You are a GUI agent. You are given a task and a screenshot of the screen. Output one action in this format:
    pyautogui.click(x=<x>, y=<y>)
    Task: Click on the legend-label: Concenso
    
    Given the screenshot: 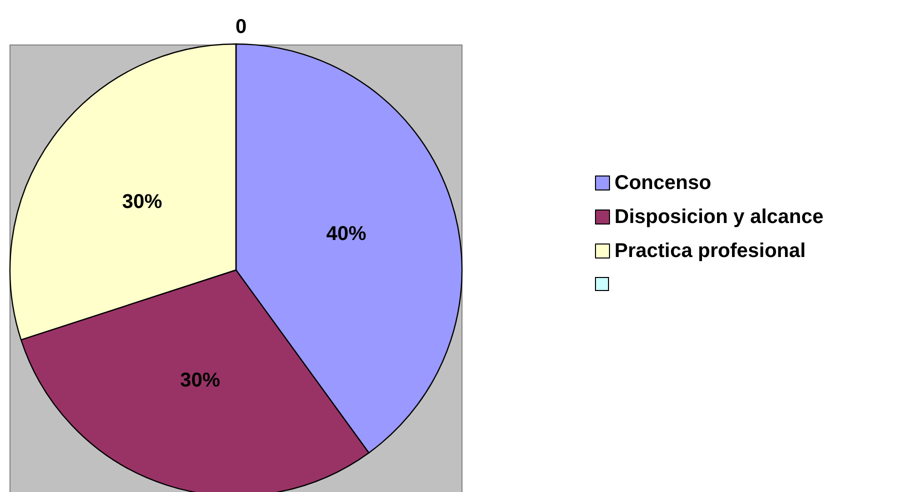 What is the action you would take?
    pyautogui.click(x=663, y=183)
    